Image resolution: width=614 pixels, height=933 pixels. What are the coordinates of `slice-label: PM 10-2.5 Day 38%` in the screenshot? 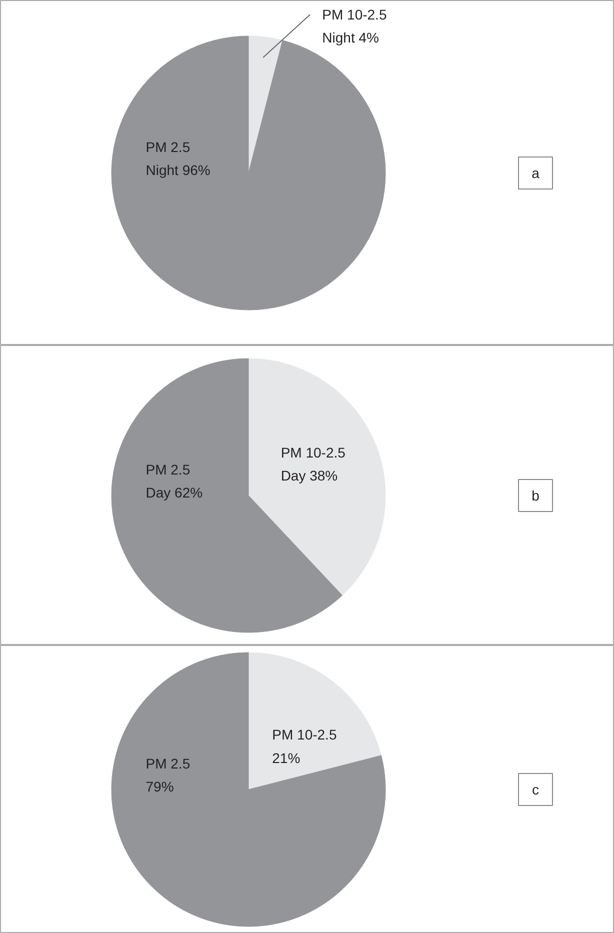 It's located at (313, 464).